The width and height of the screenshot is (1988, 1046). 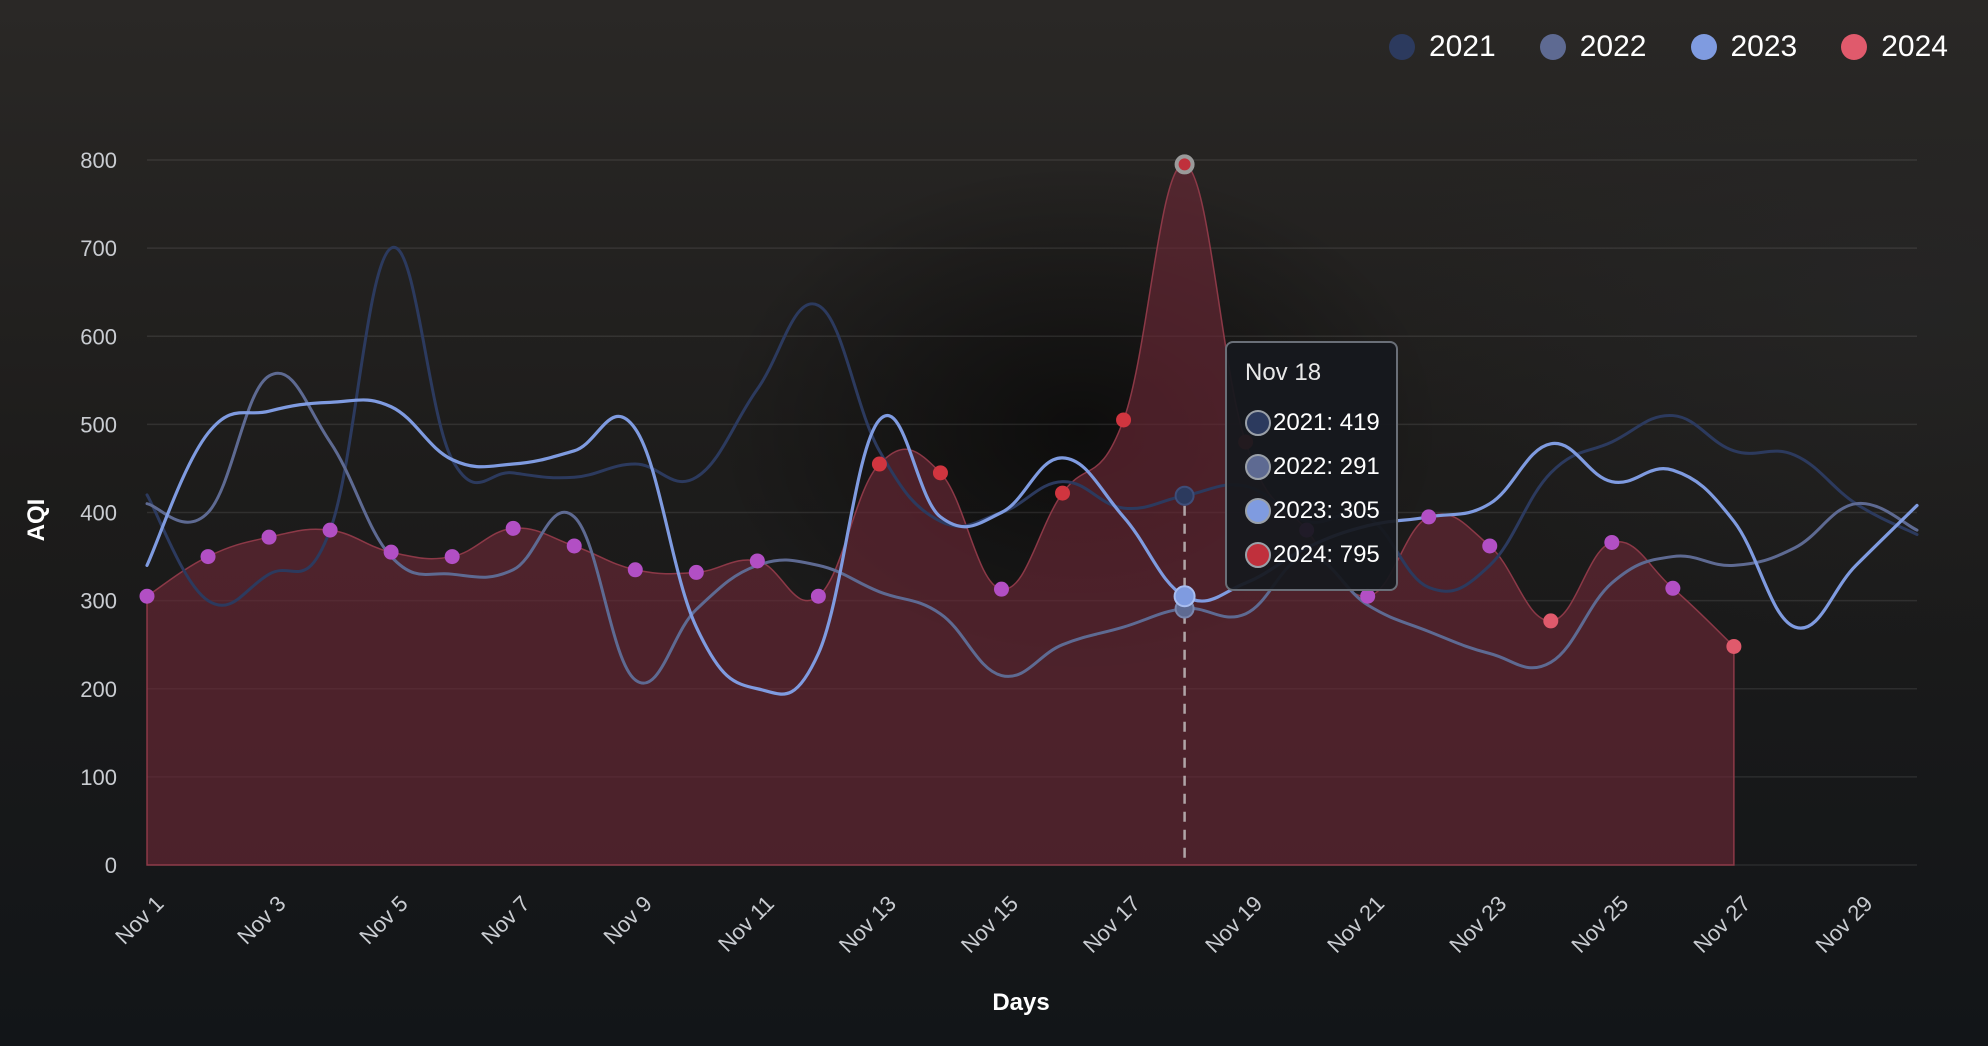 What do you see at coordinates (1258, 555) in the screenshot?
I see `tooltip-dot-2024` at bounding box center [1258, 555].